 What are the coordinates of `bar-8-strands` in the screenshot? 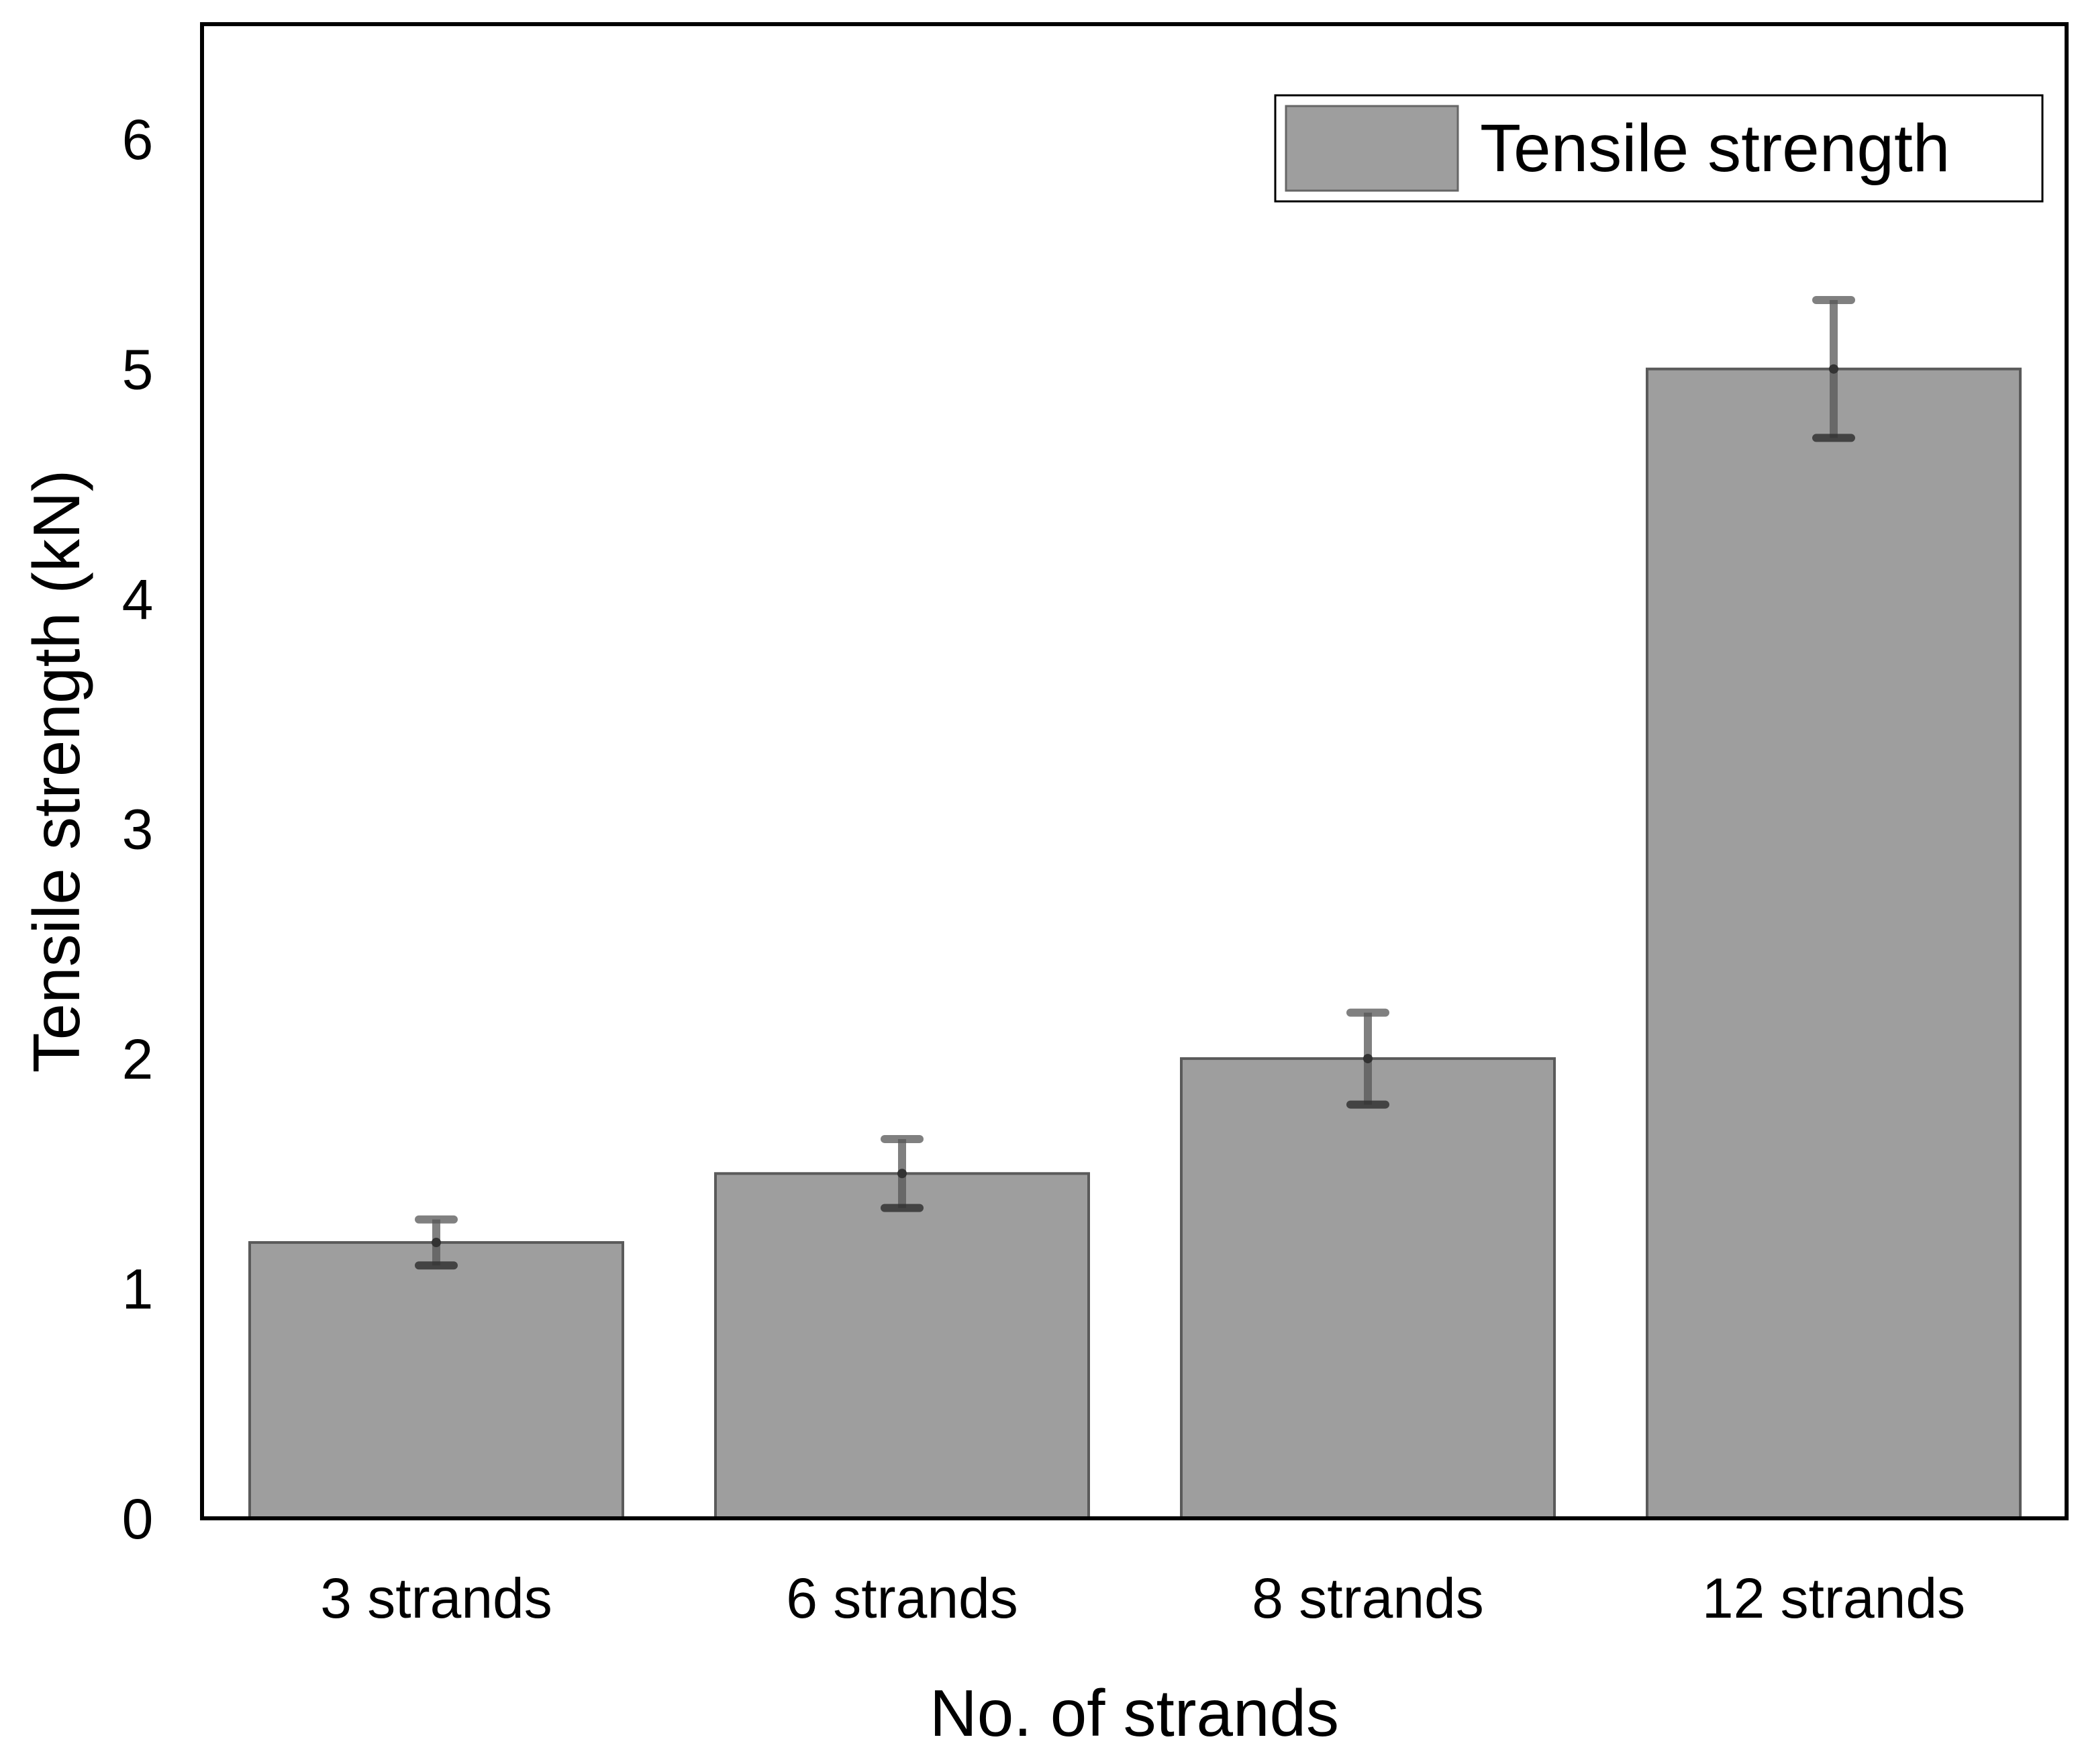 It's located at (1368, 1289).